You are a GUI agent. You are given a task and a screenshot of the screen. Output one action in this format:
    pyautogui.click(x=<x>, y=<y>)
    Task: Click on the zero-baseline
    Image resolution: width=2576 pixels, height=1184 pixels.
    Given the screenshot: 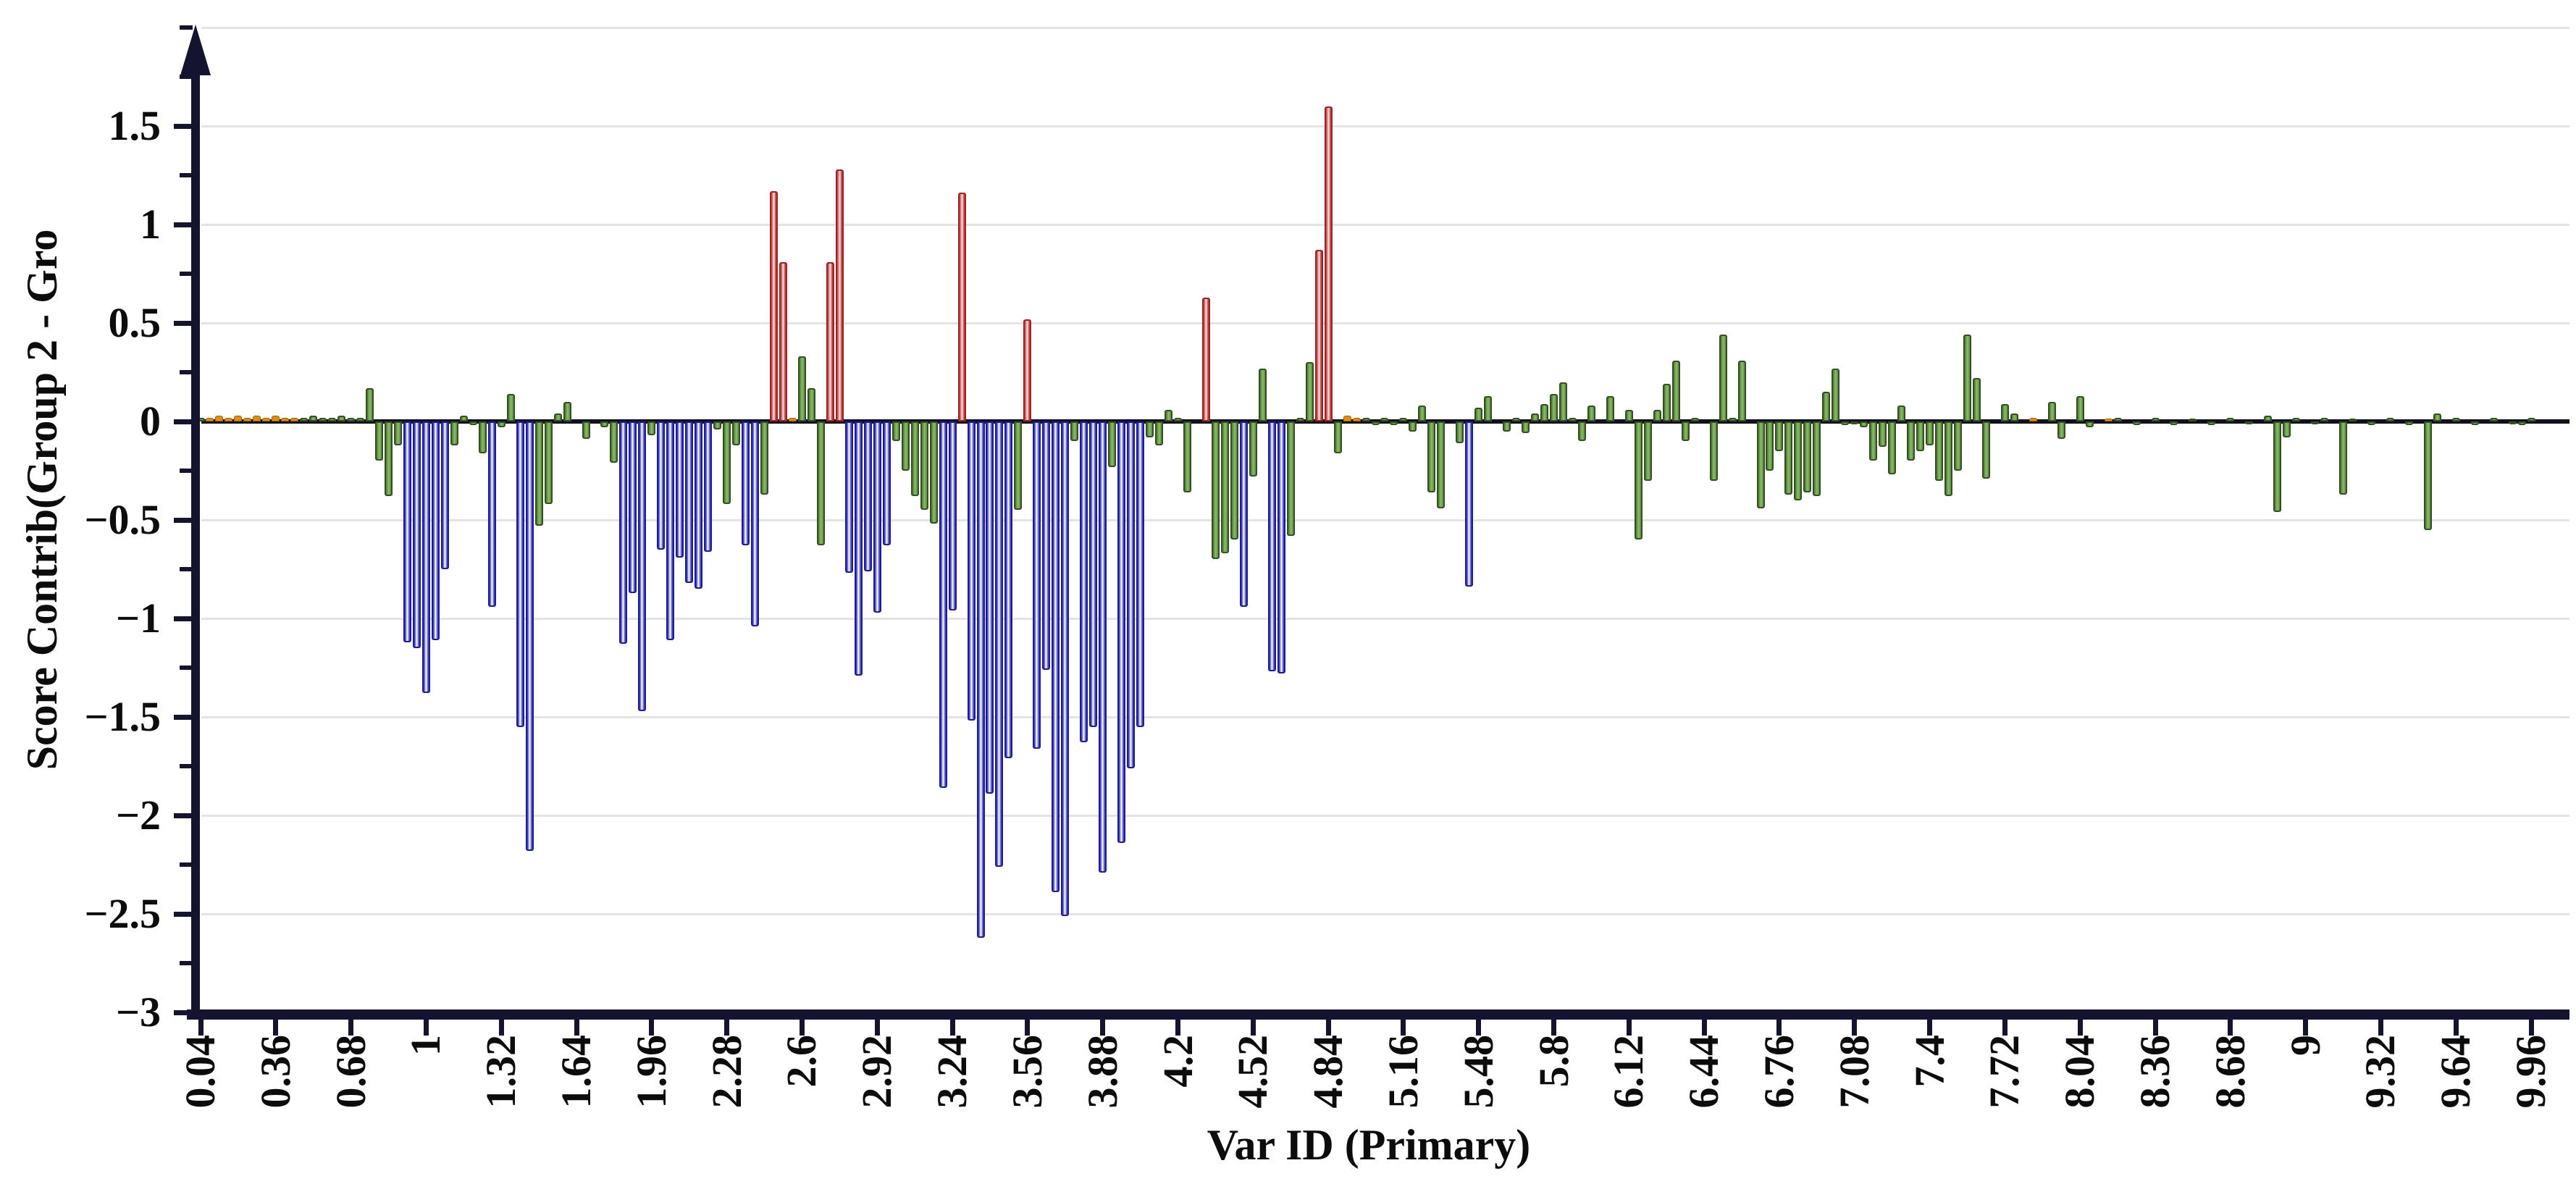 What is the action you would take?
    pyautogui.click(x=1385, y=421)
    